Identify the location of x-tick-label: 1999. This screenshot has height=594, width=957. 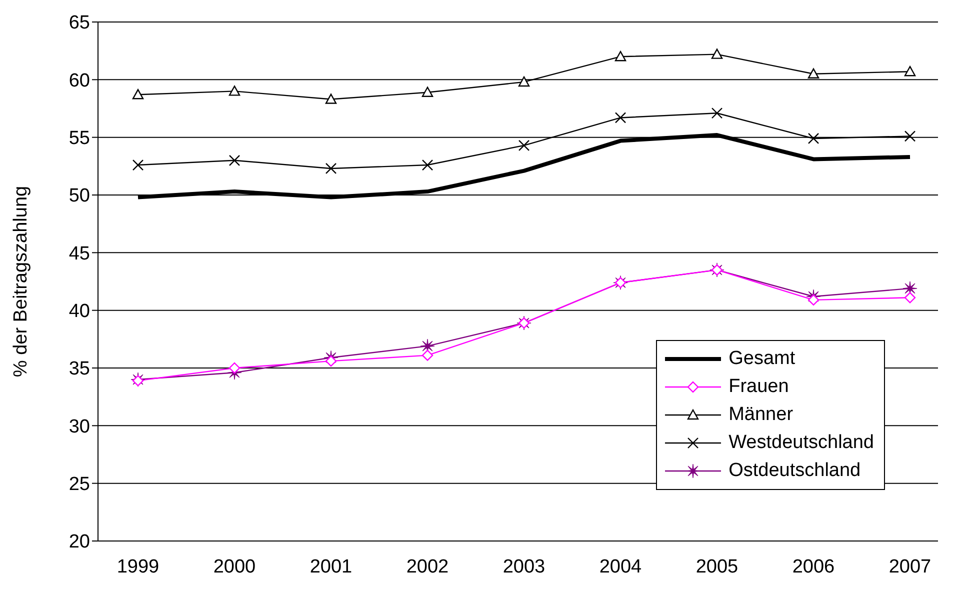
(138, 567).